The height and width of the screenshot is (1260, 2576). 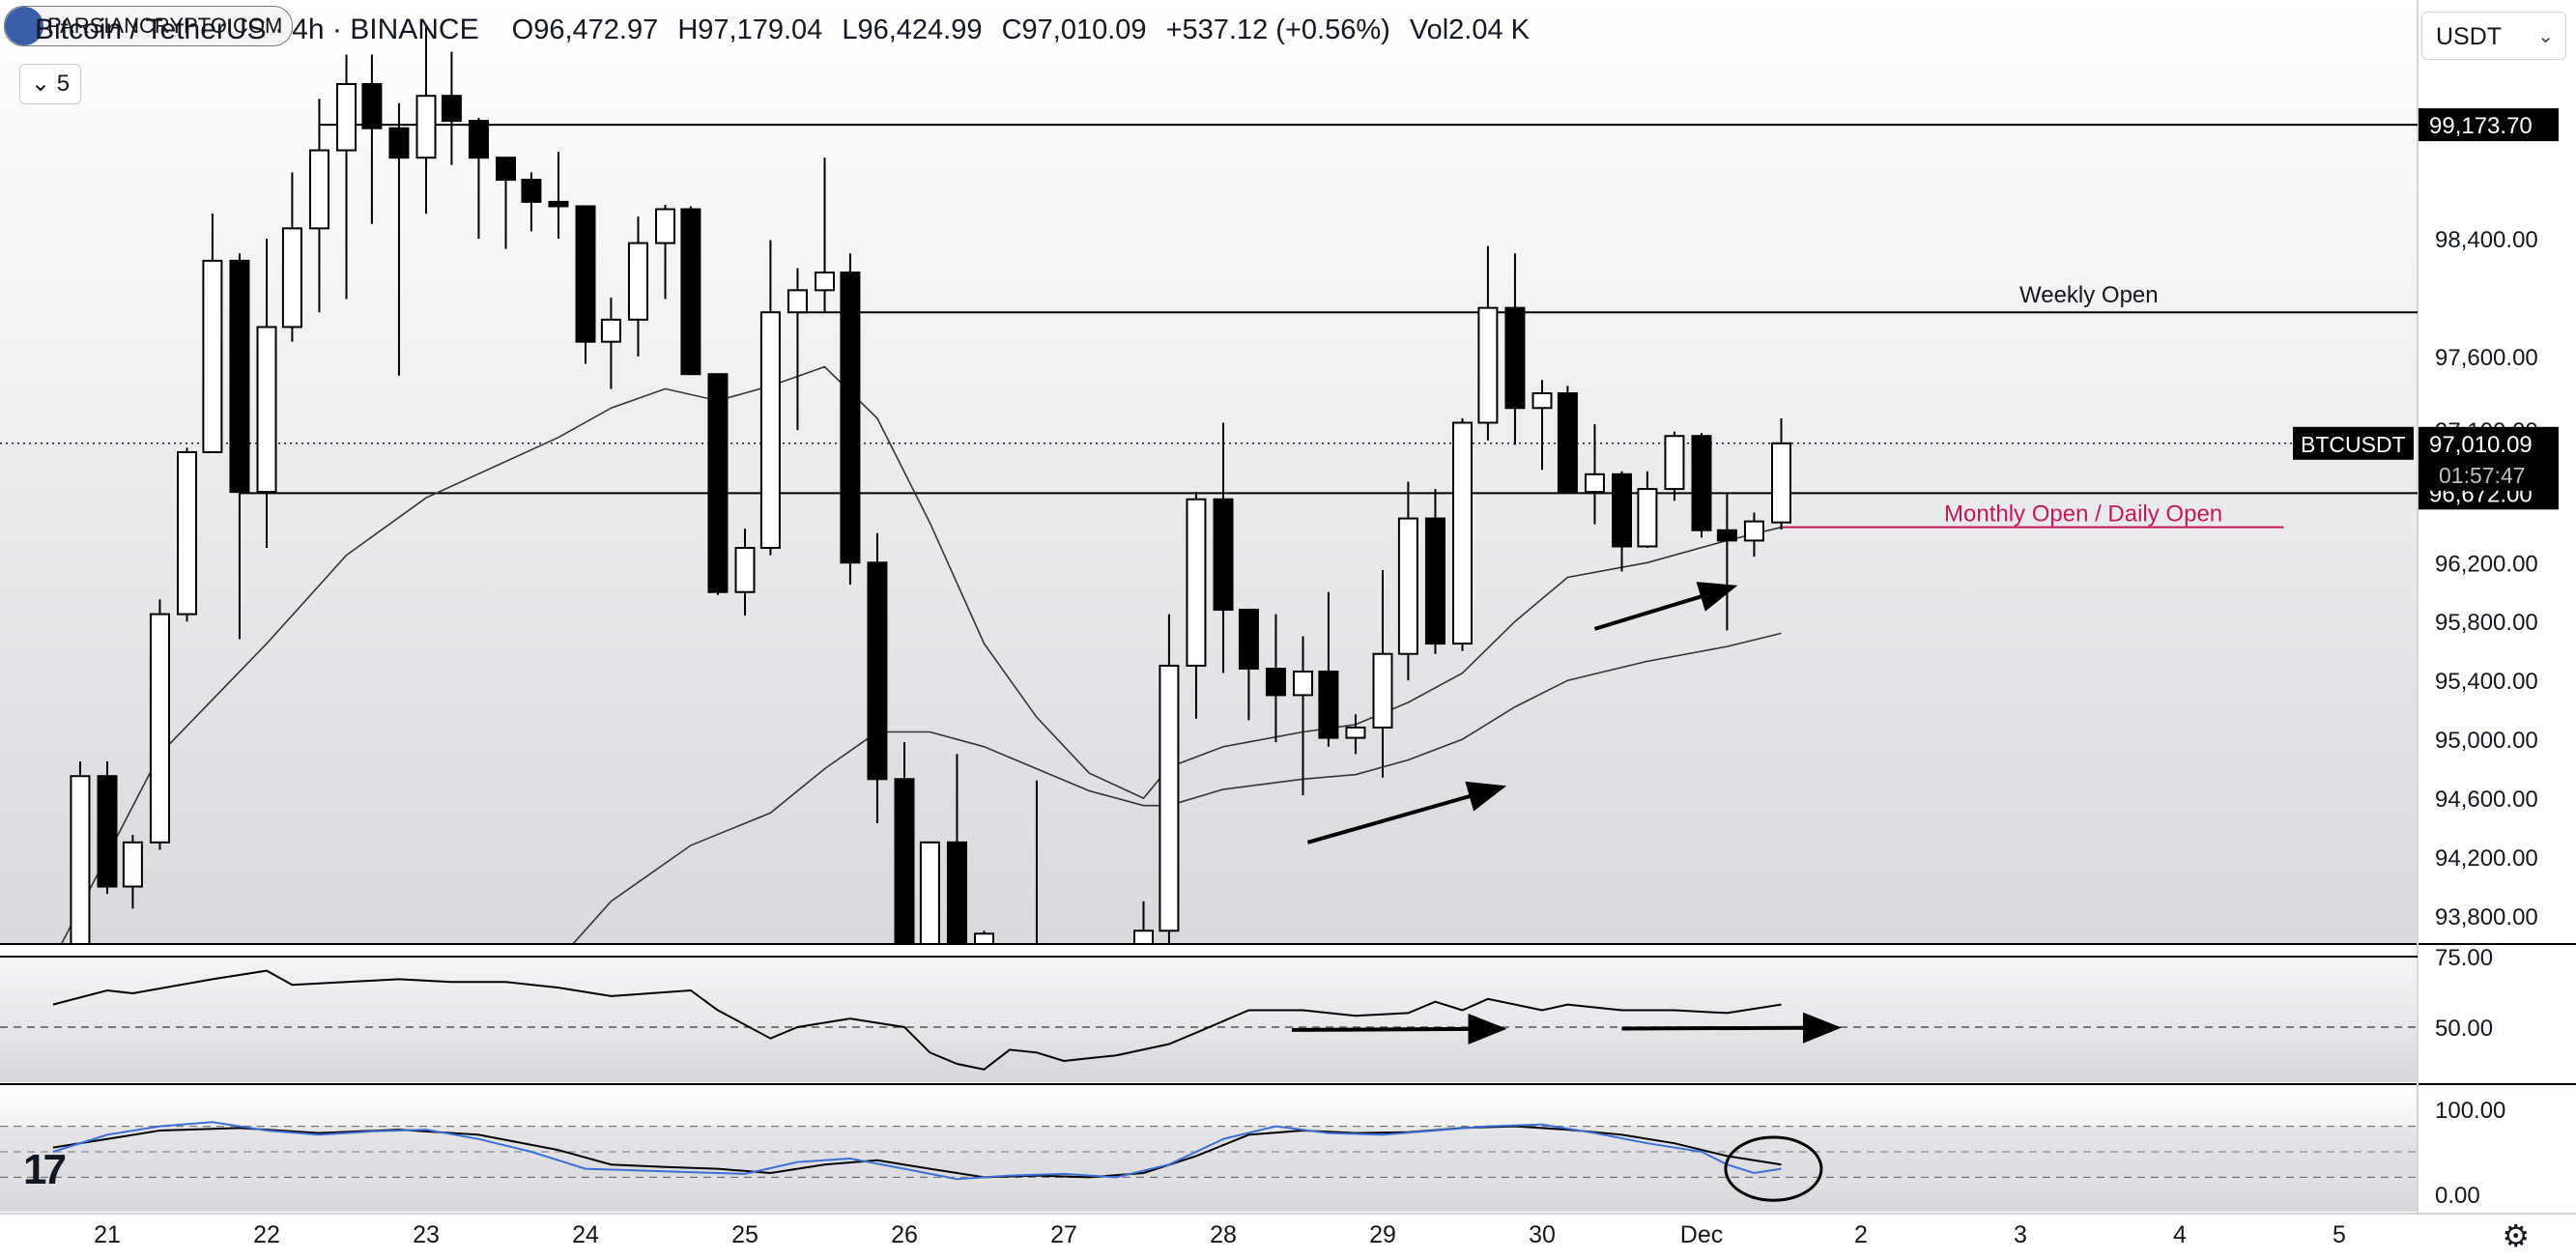 I want to click on rsi-line, so click(x=917, y=1020).